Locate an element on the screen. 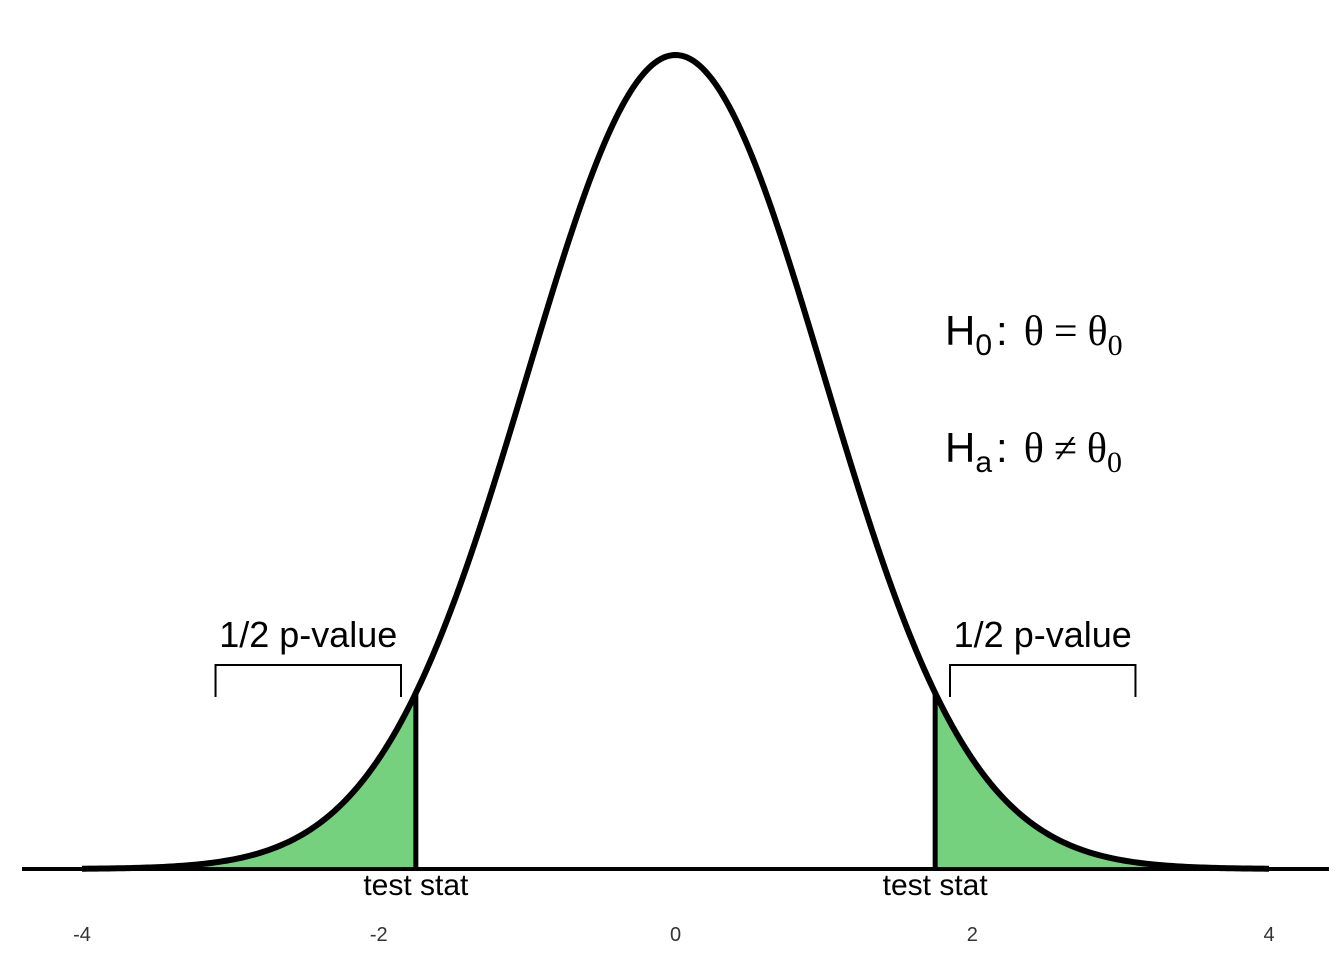 This screenshot has width=1344, height=960. x-tick-label: 0 is located at coordinates (675, 935).